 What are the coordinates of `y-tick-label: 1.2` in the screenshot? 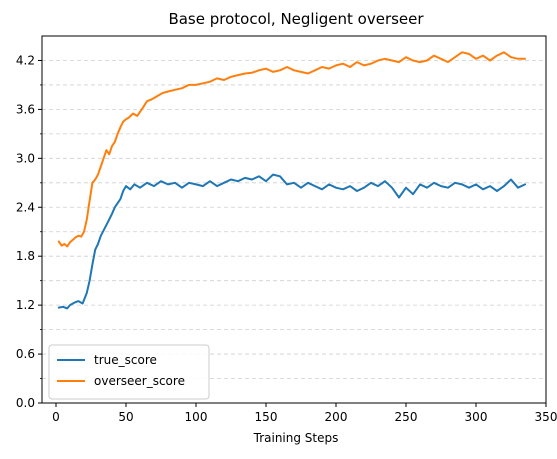 It's located at (25, 305).